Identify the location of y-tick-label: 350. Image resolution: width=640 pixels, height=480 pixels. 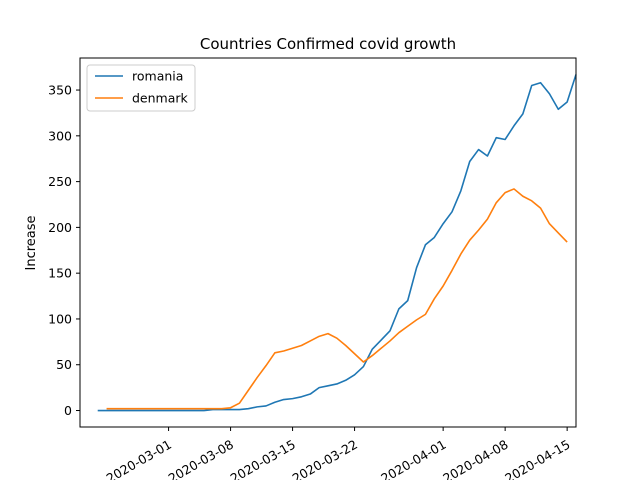
(60, 90).